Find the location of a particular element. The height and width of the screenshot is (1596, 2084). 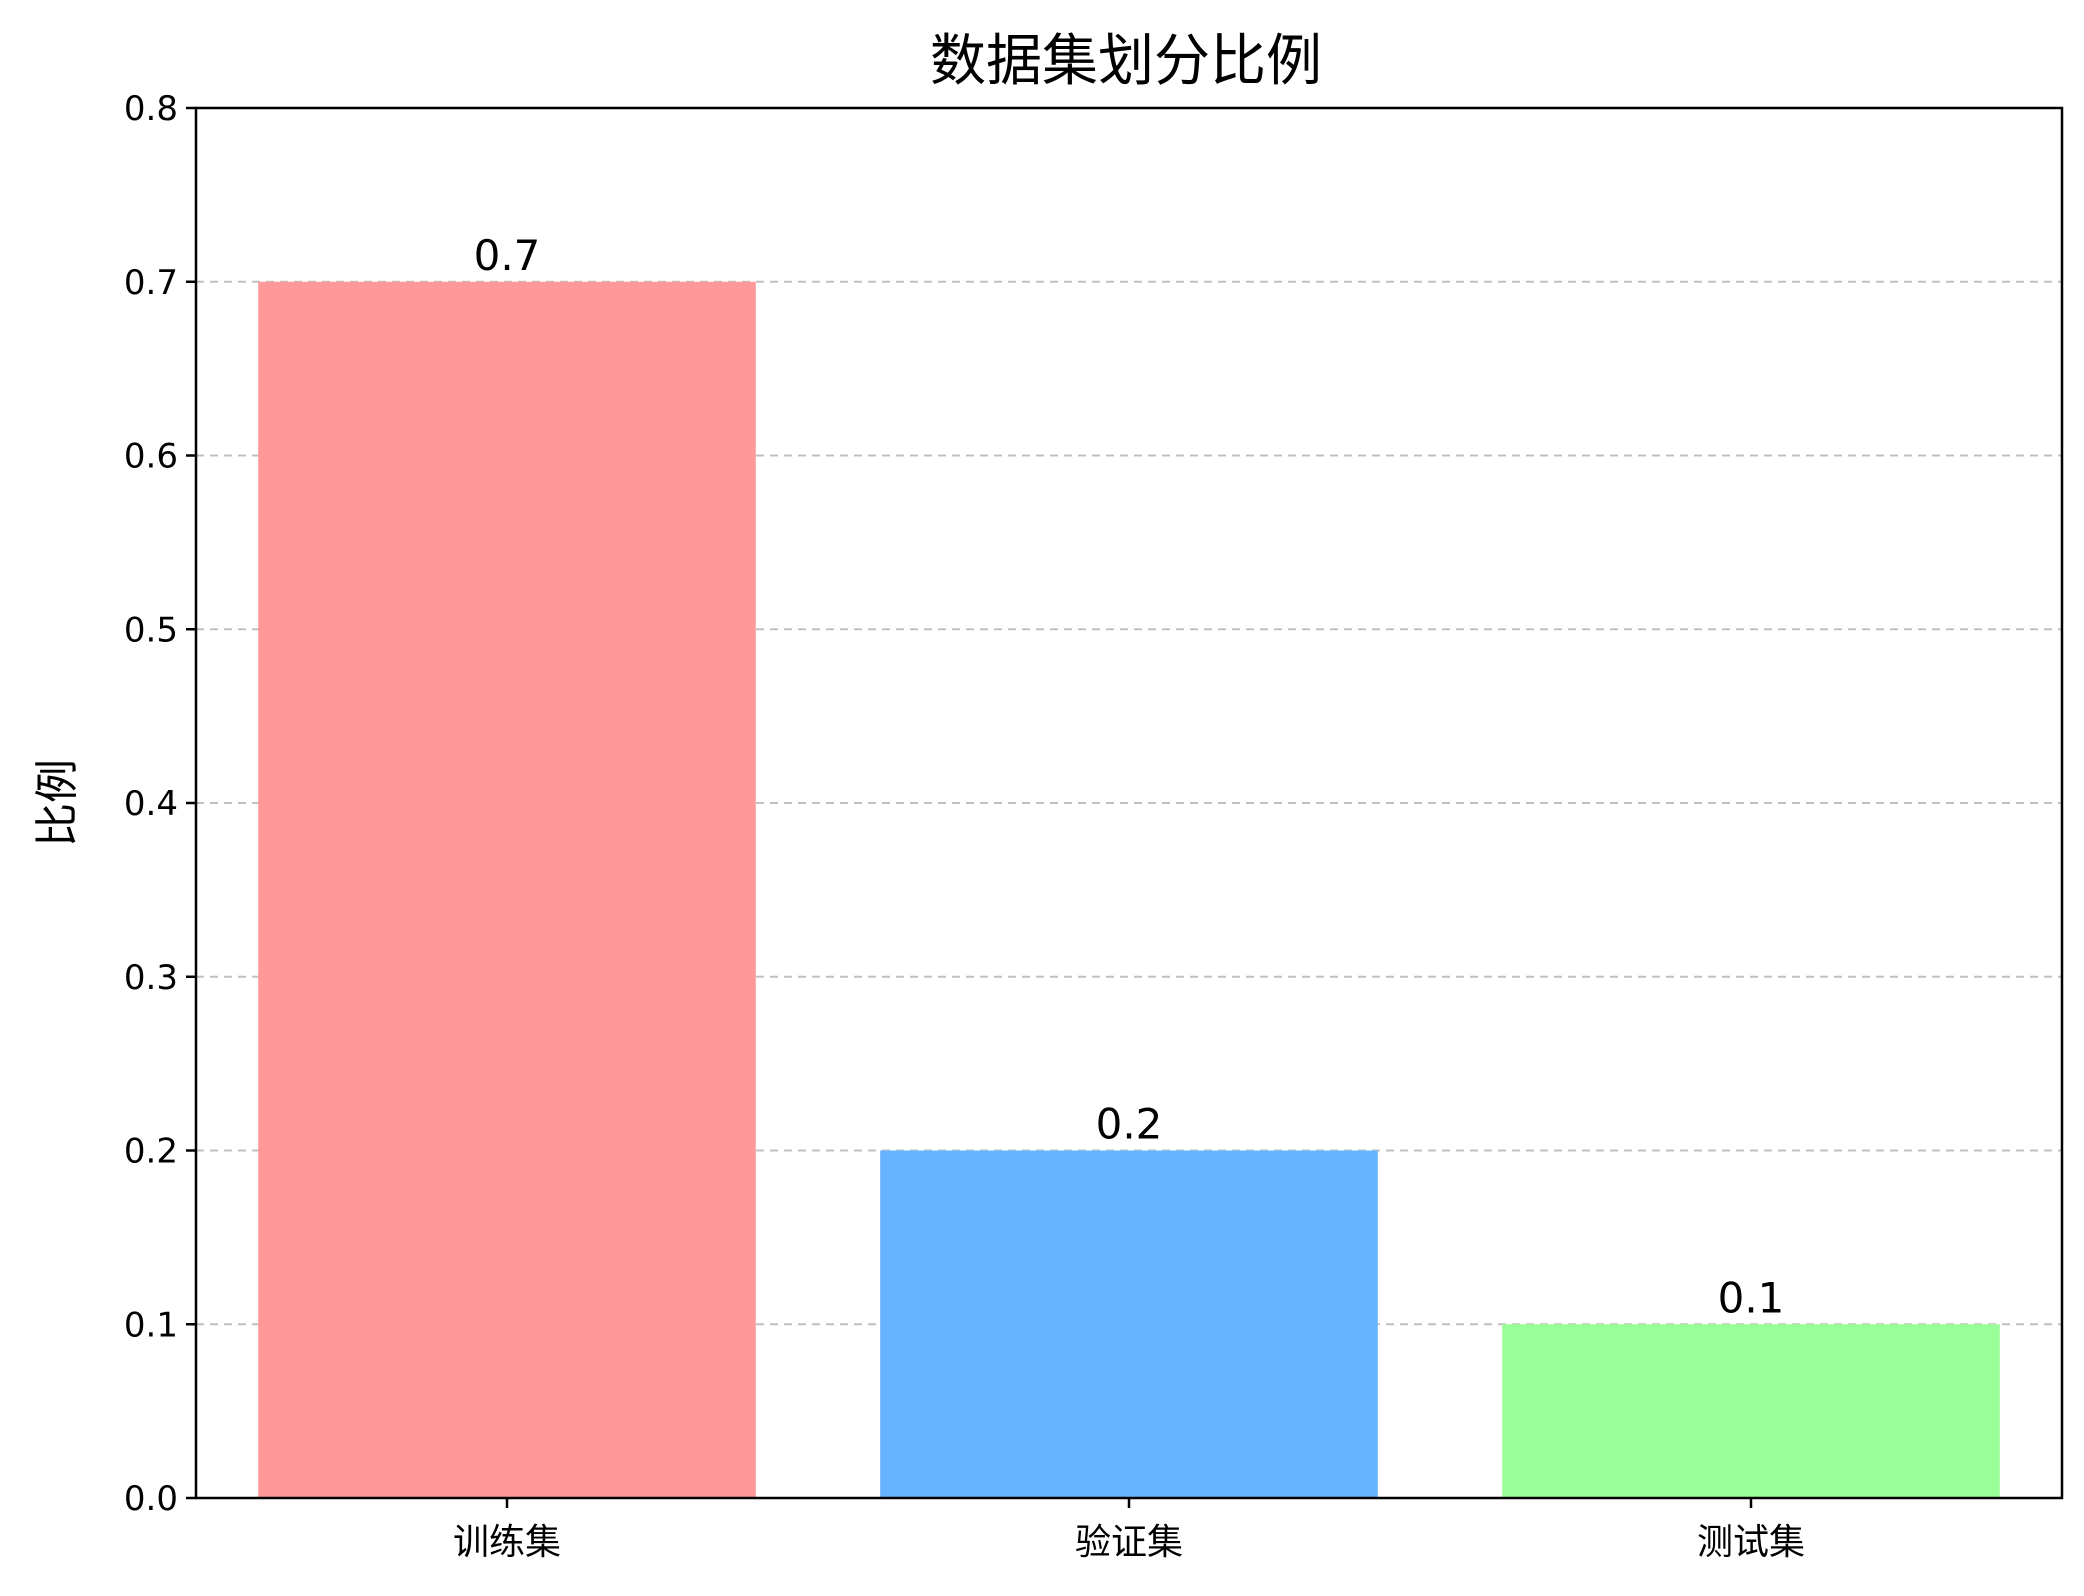

y-tick-label: 0.6 is located at coordinates (151, 457).